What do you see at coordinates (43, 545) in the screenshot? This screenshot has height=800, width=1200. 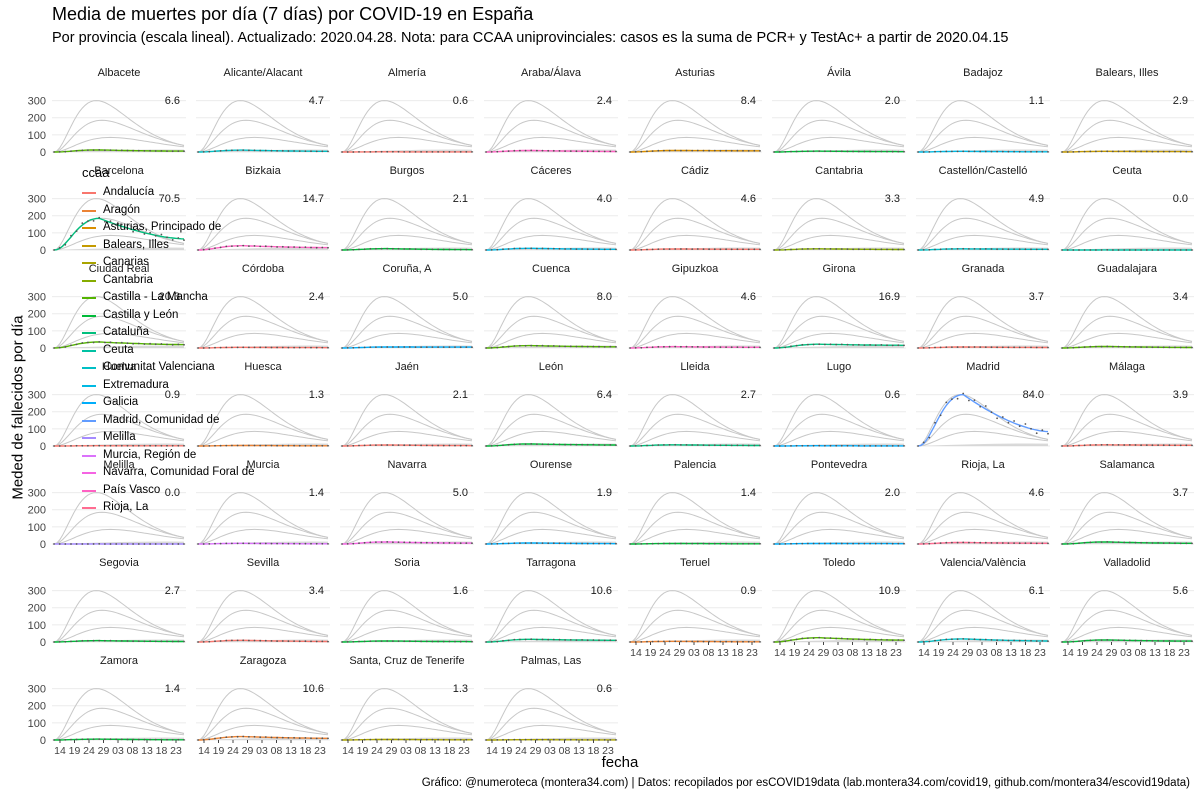 I see `y-tick-label: 0` at bounding box center [43, 545].